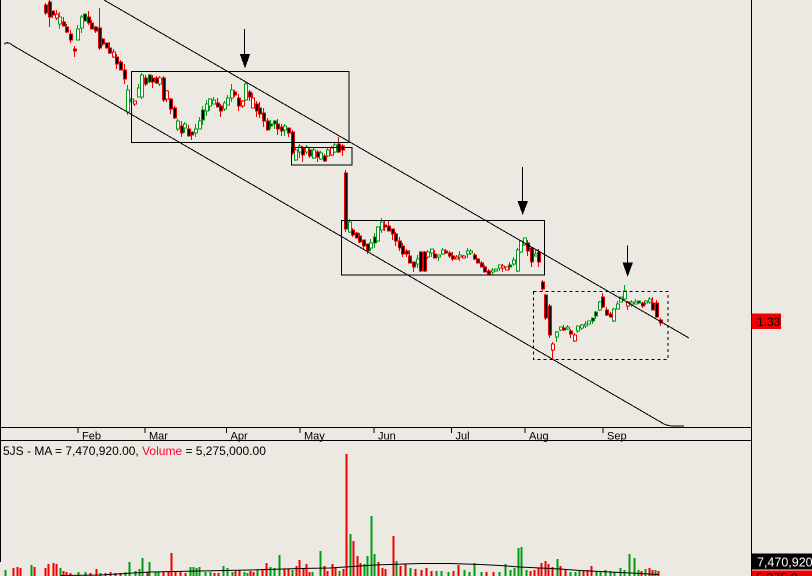 This screenshot has height=576, width=812. What do you see at coordinates (784, 563) in the screenshot?
I see `svg-text: 7,470,920` at bounding box center [784, 563].